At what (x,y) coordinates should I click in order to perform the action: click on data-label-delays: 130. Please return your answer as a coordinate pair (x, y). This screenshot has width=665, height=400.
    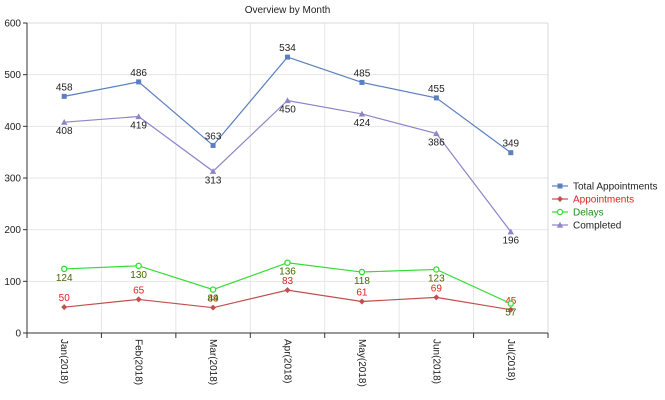
    Looking at the image, I should click on (138, 275).